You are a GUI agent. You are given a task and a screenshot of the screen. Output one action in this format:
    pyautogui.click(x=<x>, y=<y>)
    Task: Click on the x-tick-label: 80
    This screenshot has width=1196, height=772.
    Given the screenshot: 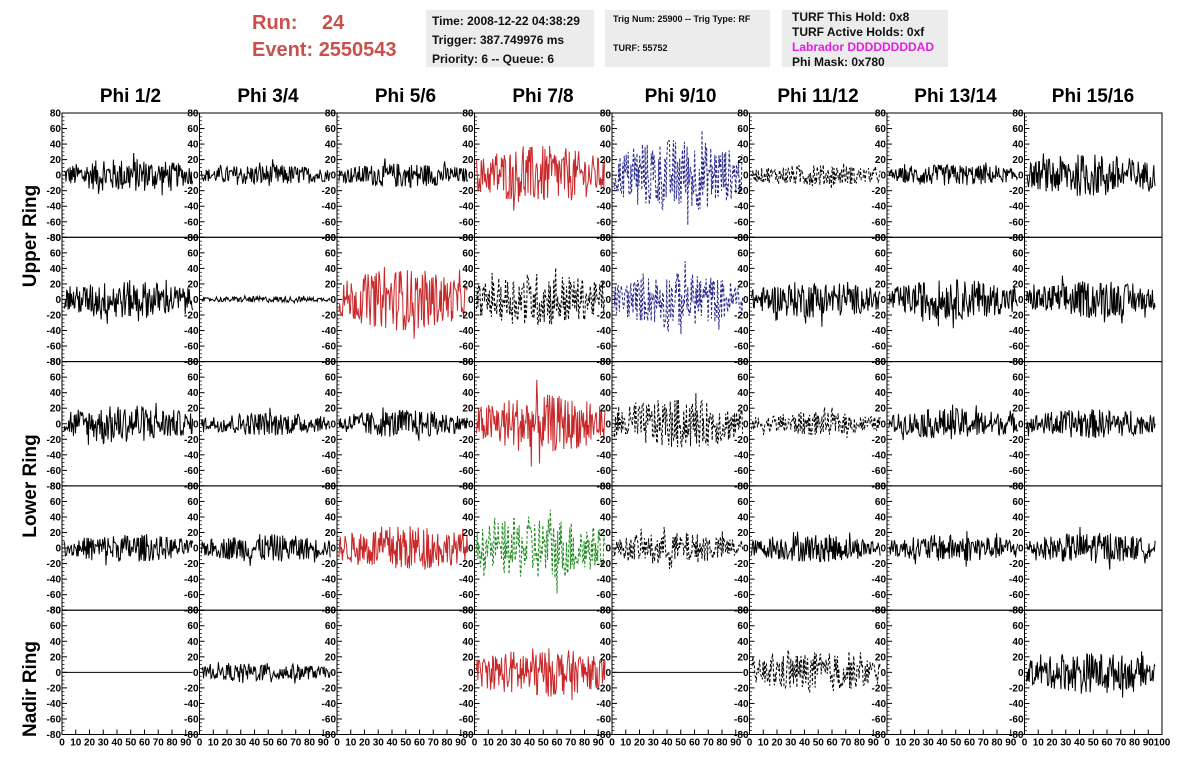 What is the action you would take?
    pyautogui.click(x=997, y=743)
    